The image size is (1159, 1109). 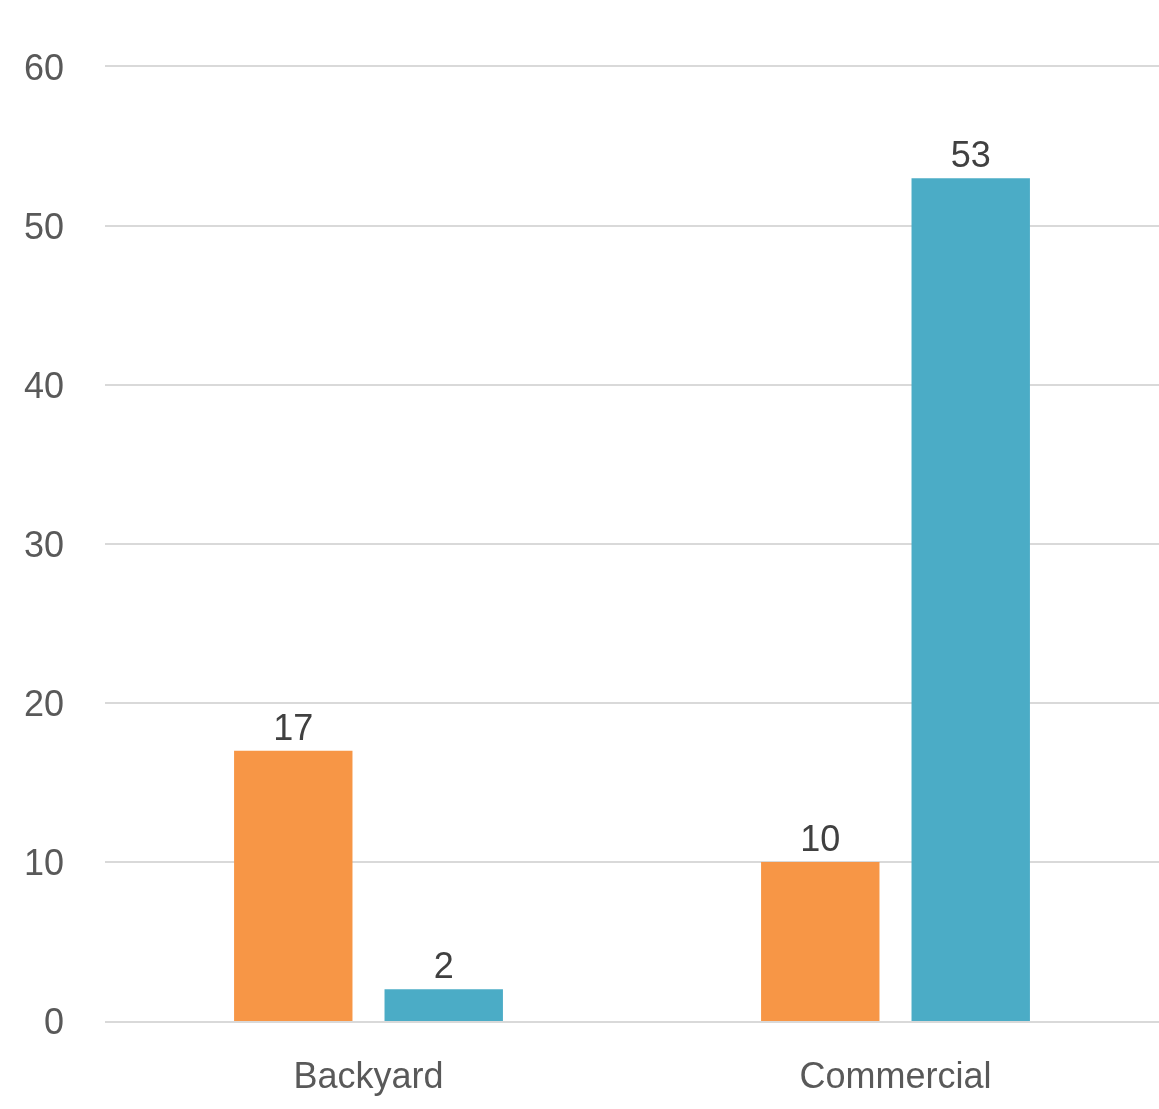 What do you see at coordinates (293, 727) in the screenshot?
I see `data-label: 17` at bounding box center [293, 727].